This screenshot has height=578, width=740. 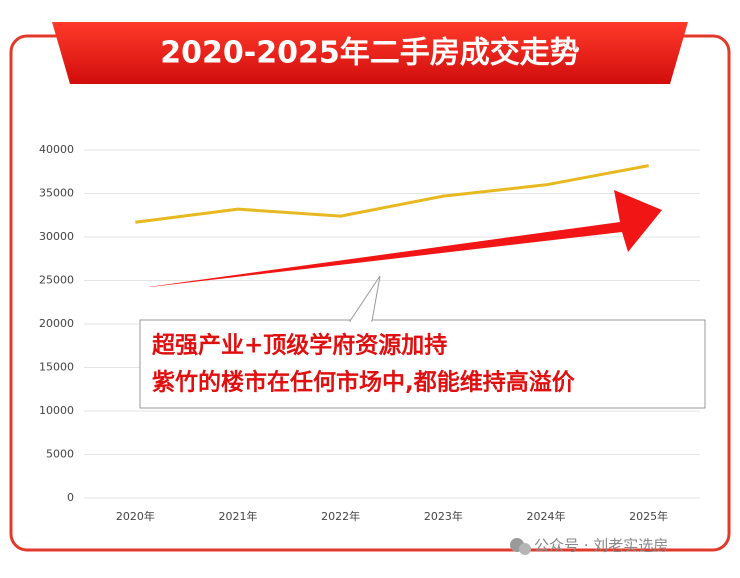 What do you see at coordinates (238, 516) in the screenshot?
I see `x-tick-label: 2021年` at bounding box center [238, 516].